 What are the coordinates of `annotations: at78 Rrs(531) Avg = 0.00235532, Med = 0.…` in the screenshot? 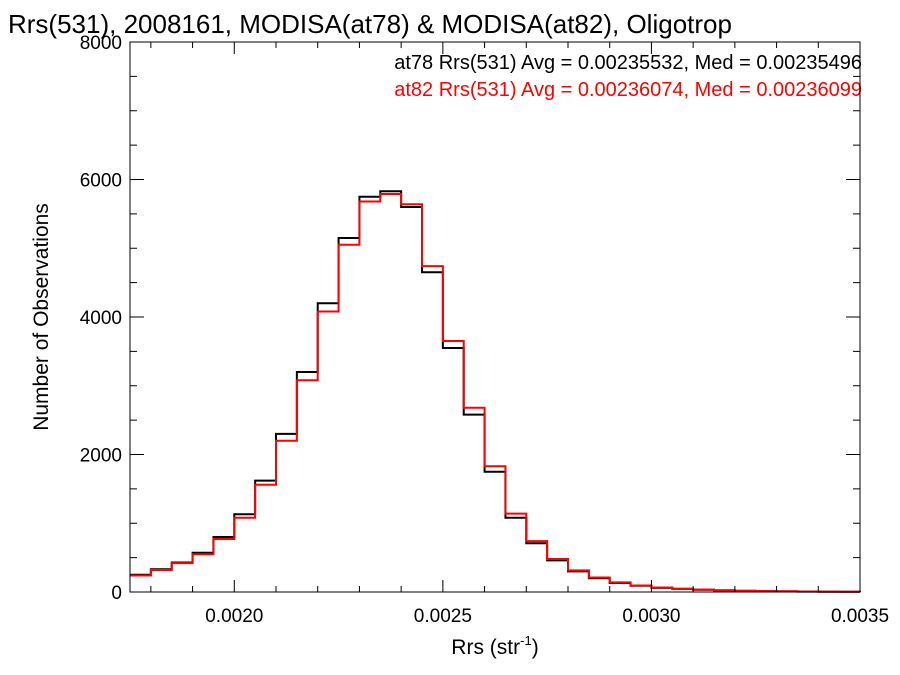 It's located at (628, 76).